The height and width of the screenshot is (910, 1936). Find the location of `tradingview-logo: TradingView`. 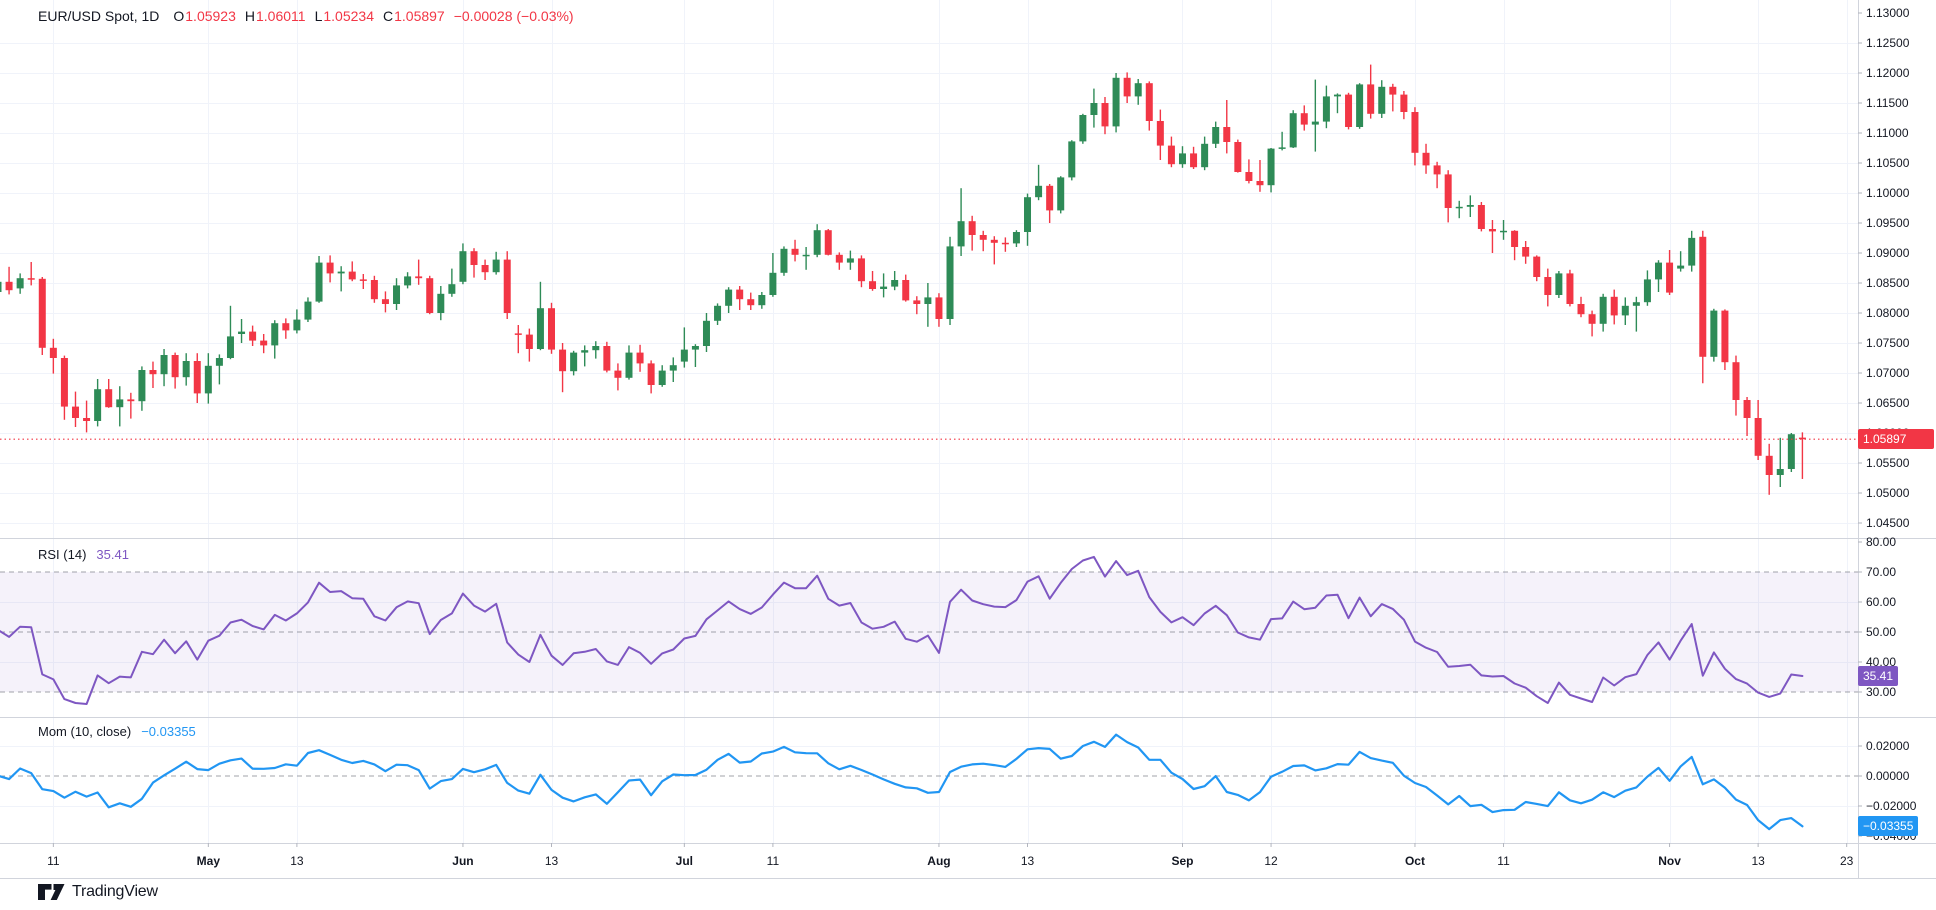

tradingview-logo: TradingView is located at coordinates (98, 892).